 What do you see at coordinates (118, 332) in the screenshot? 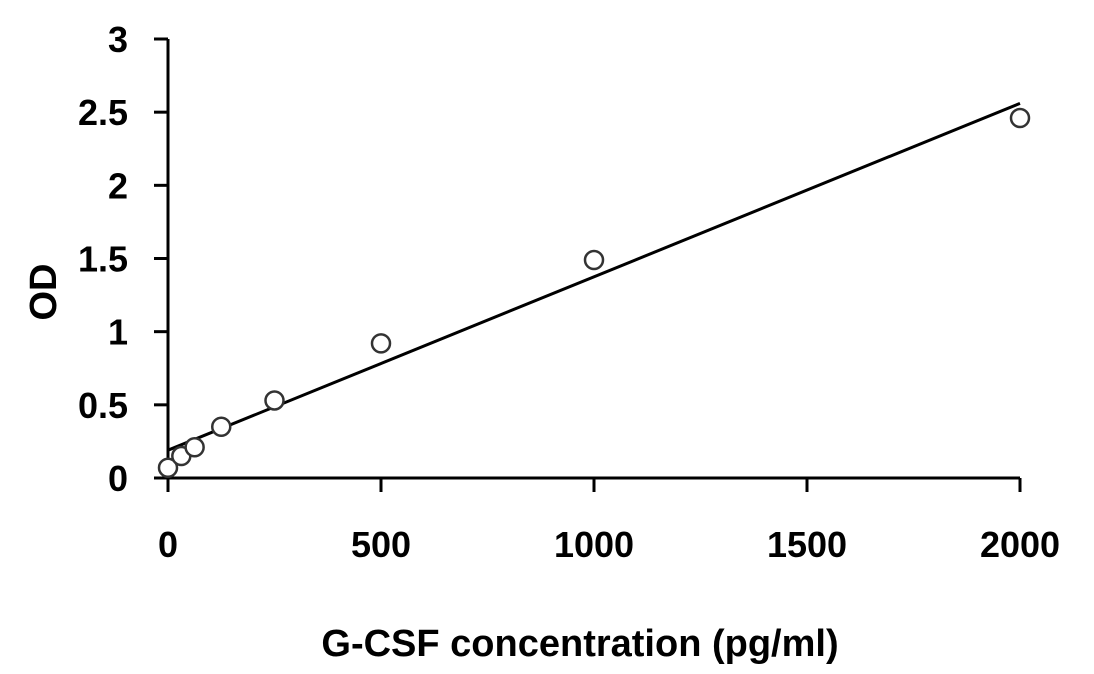
I see `y-tick-label: 1` at bounding box center [118, 332].